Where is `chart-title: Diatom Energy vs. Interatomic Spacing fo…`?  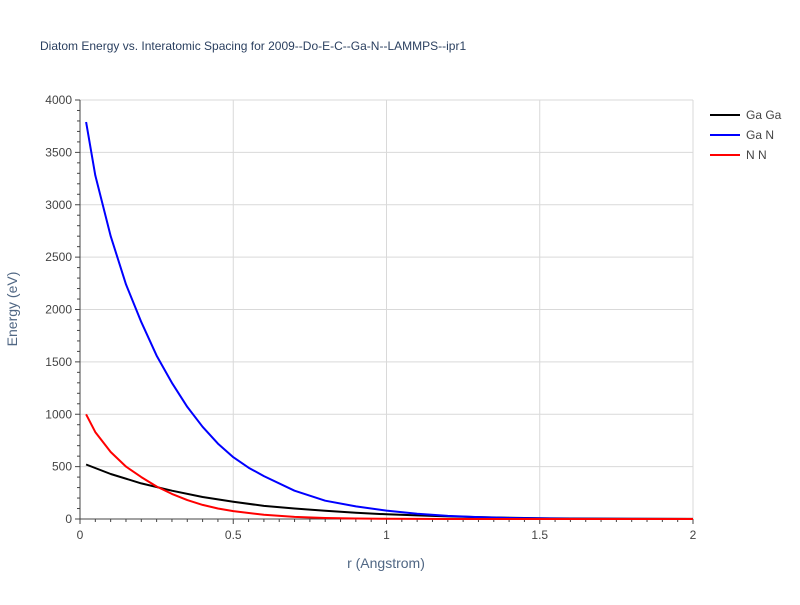
chart-title: Diatom Energy vs. Interatomic Spacing fo… is located at coordinates (253, 46).